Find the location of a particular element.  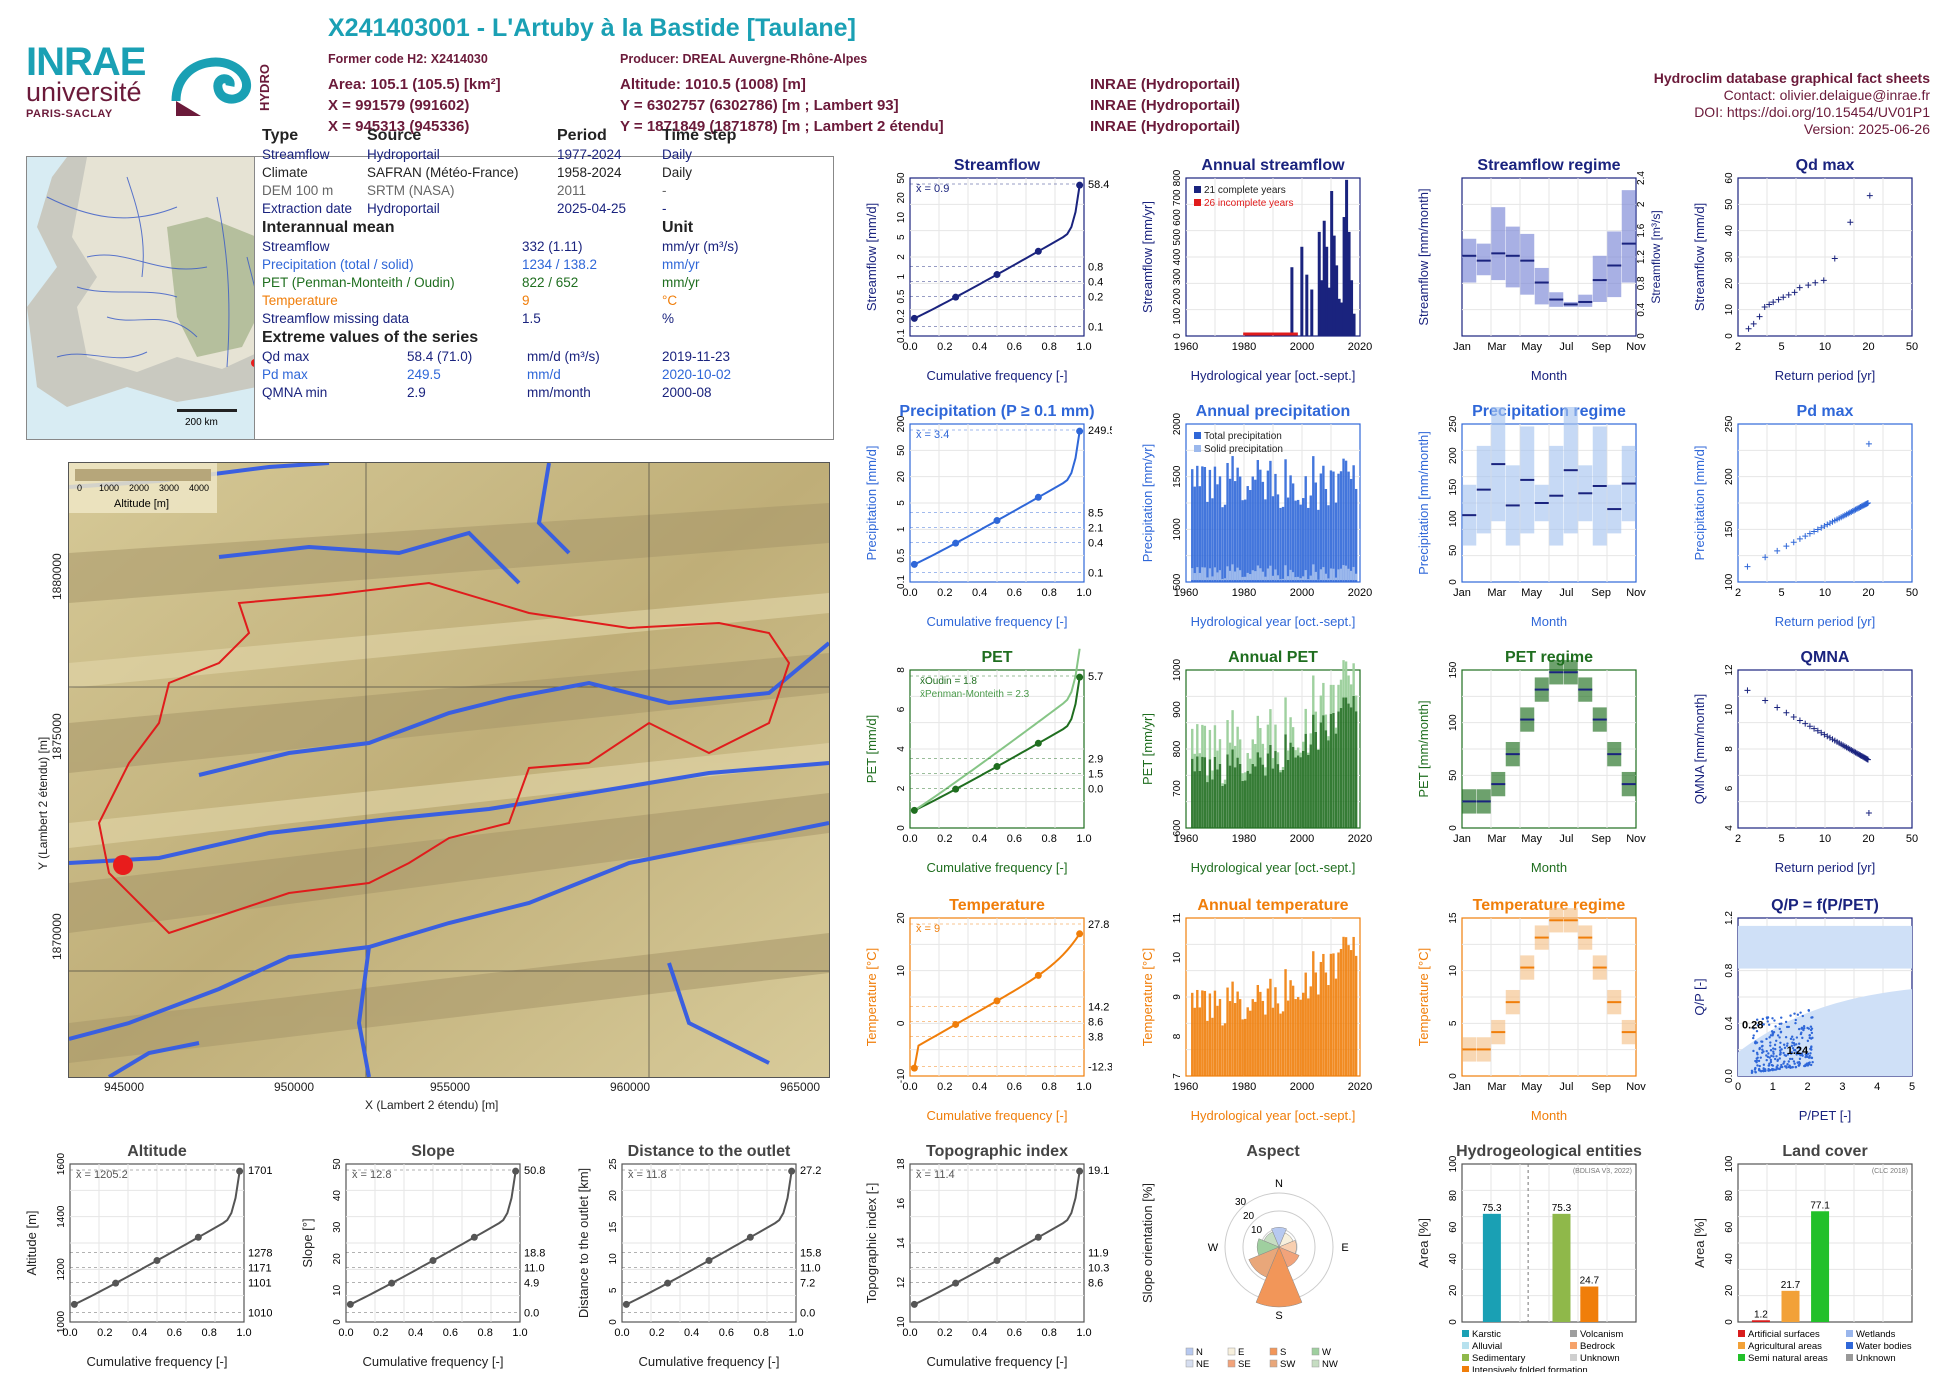

y-tick-label: 6 is located at coordinates (901, 709).